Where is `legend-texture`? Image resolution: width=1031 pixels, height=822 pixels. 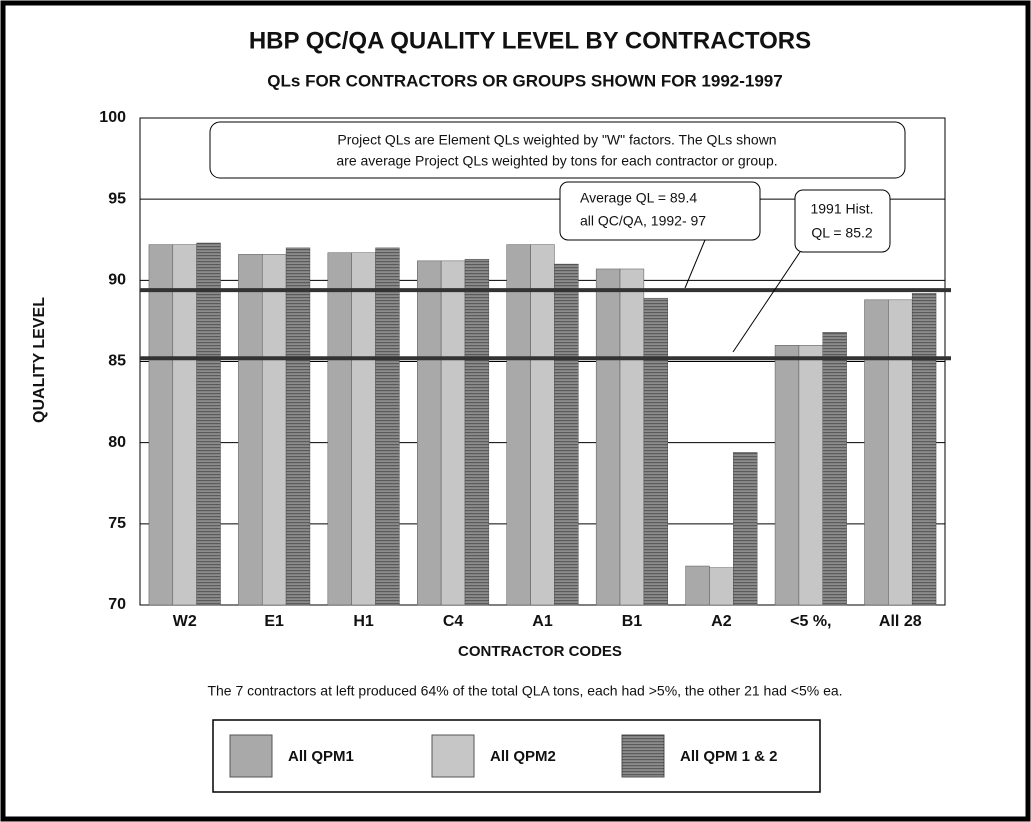 legend-texture is located at coordinates (643, 756).